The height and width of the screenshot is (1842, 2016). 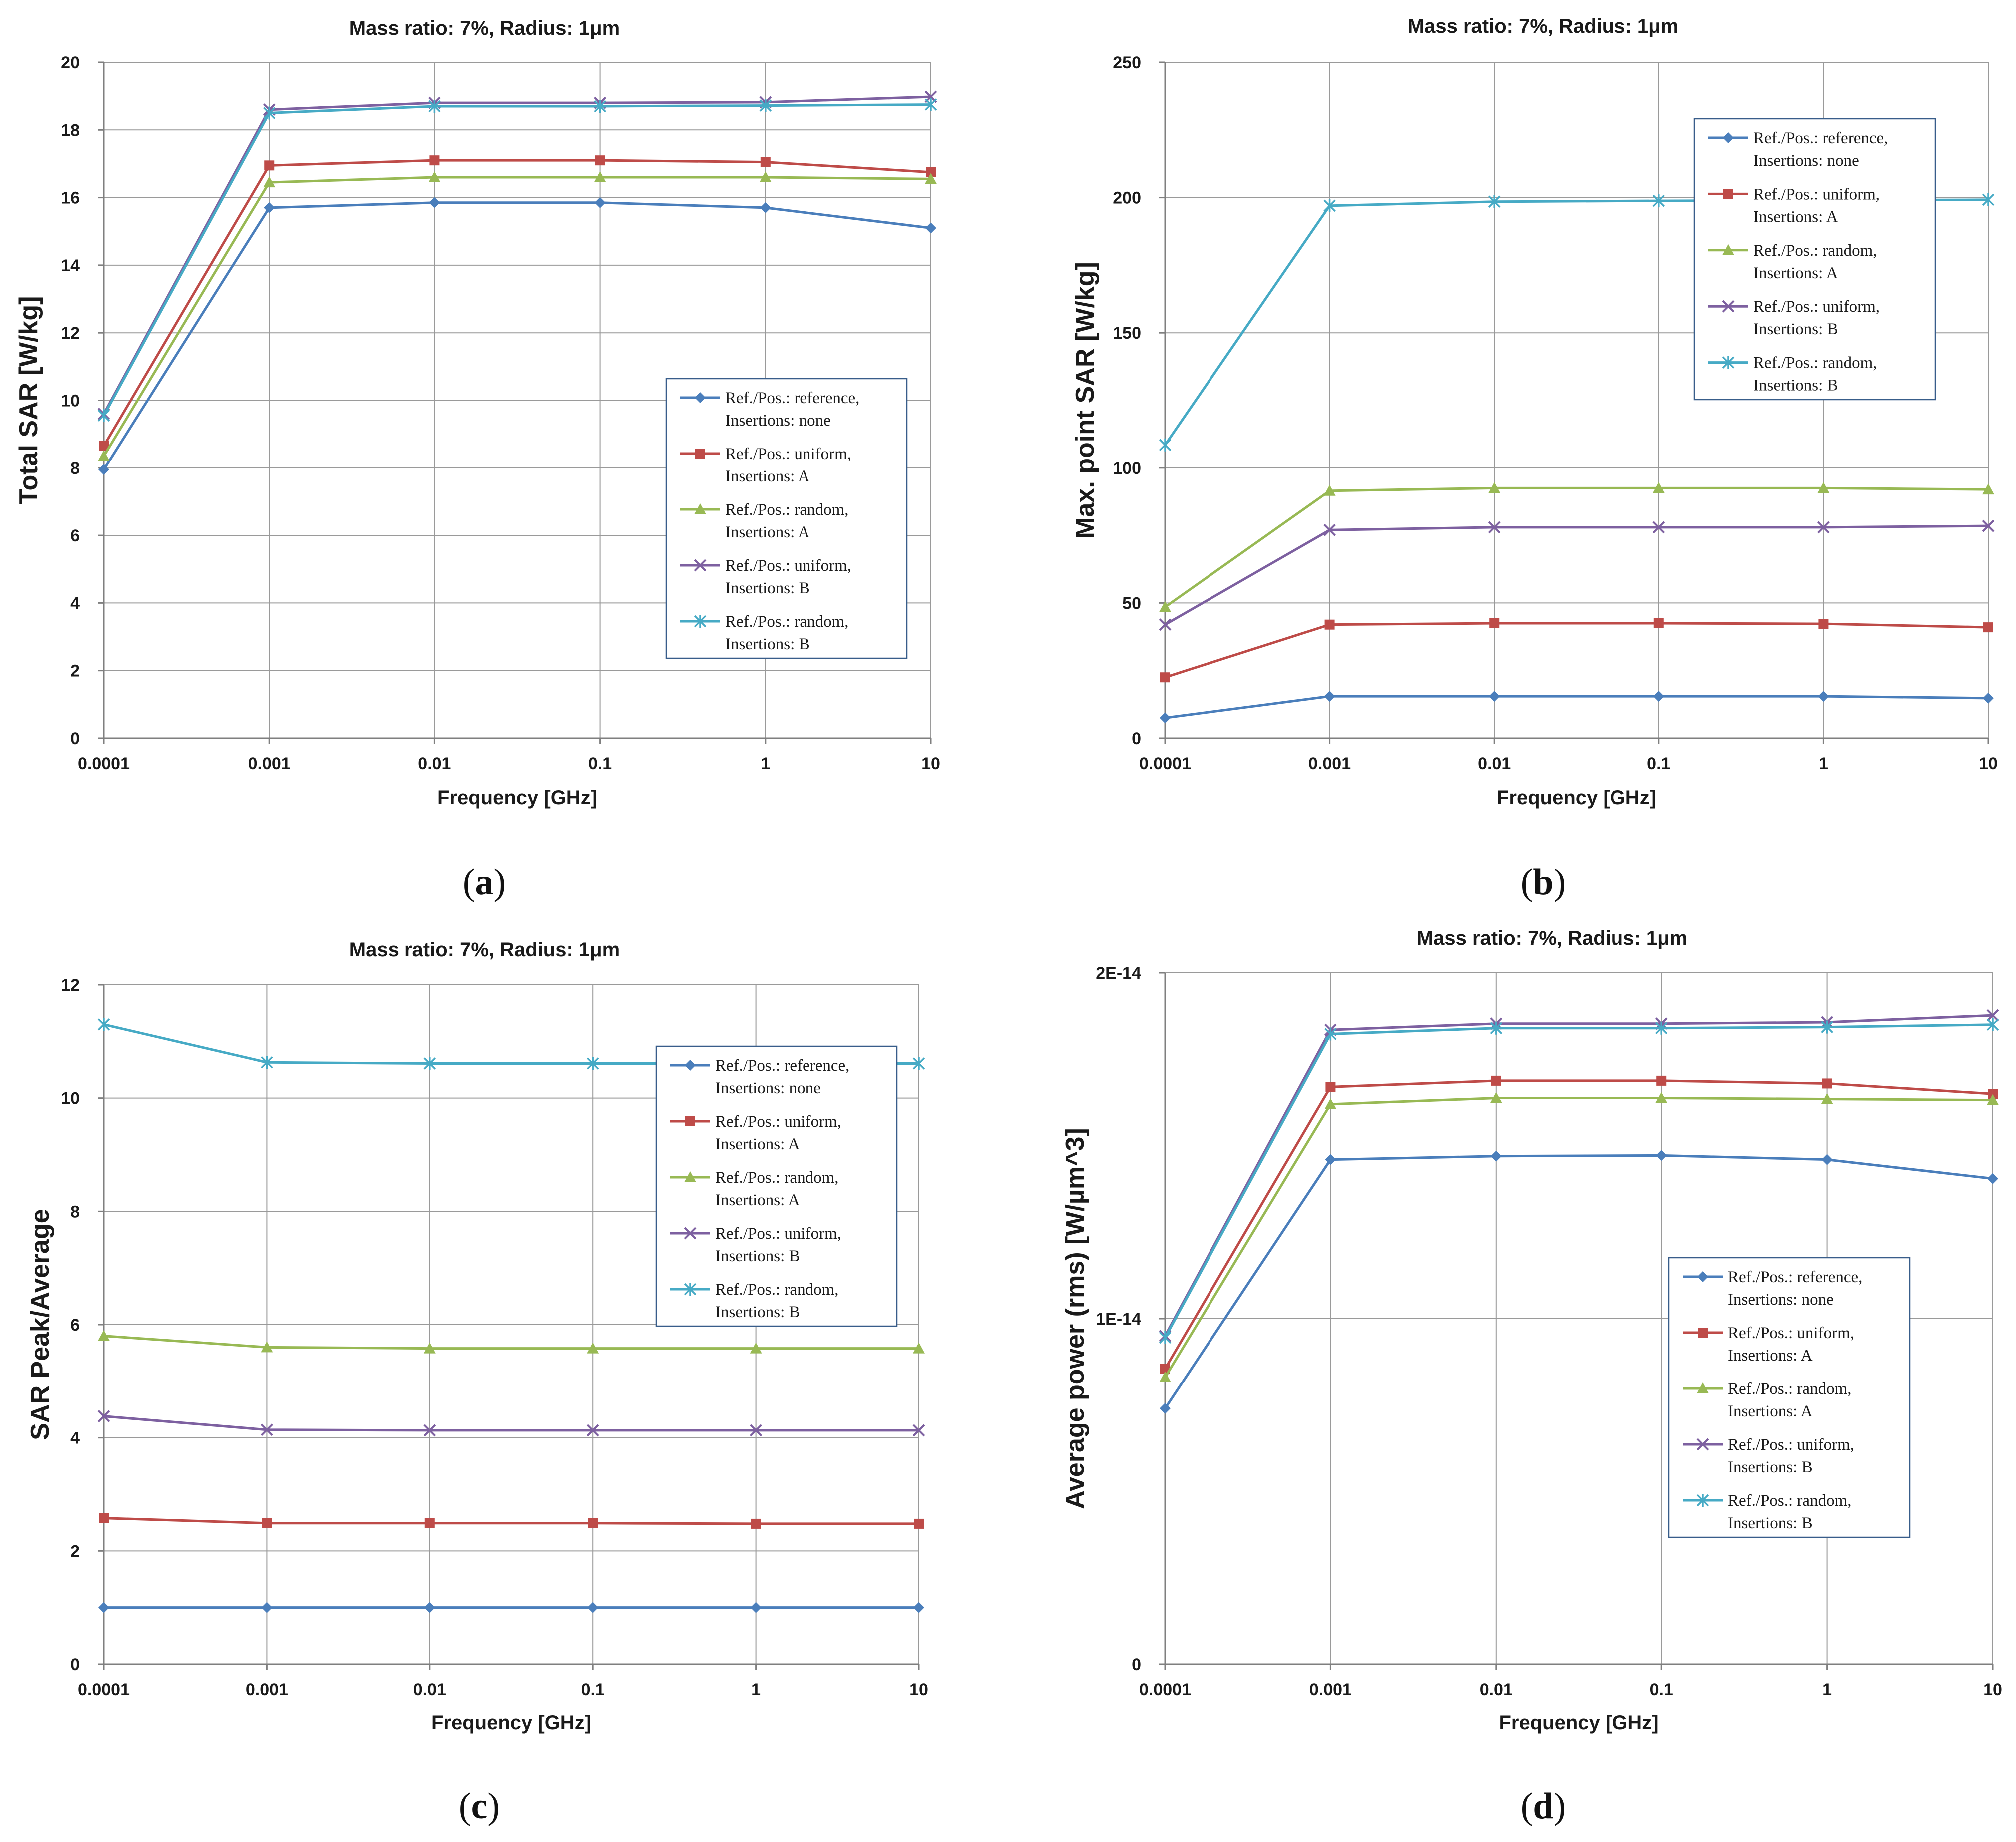 I want to click on y-axis-label: Total SAR [W/kg], so click(x=28, y=400).